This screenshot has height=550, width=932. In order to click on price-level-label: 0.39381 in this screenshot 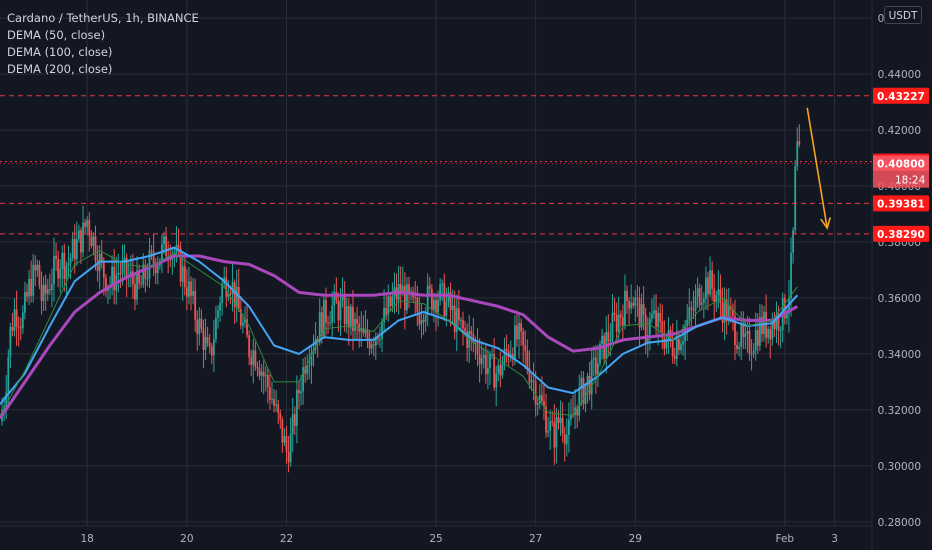, I will do `click(901, 204)`.